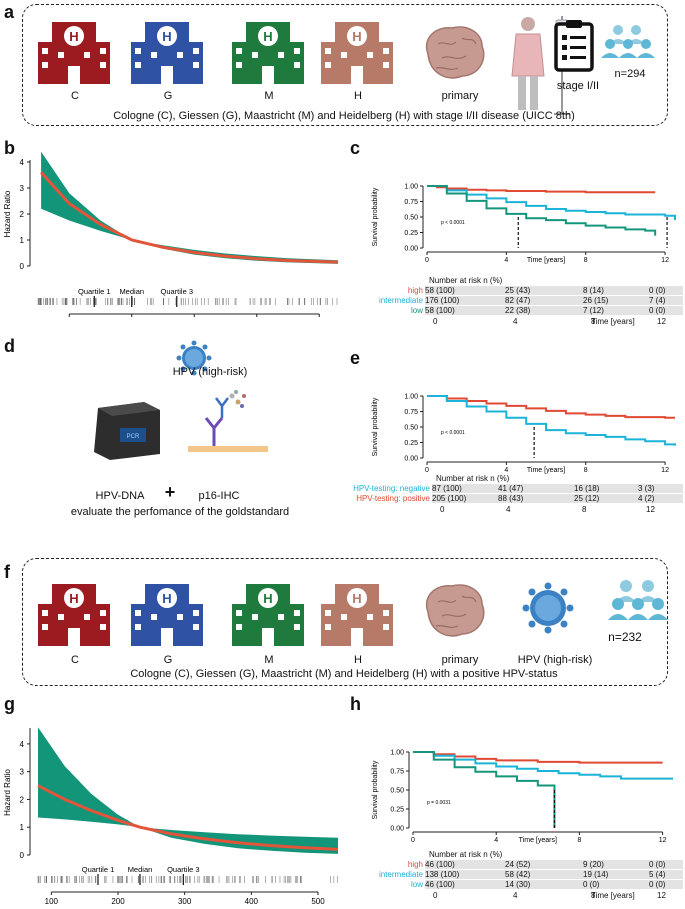  What do you see at coordinates (518, 864) in the screenshot?
I see `risk-table-cell: 24 (52)` at bounding box center [518, 864].